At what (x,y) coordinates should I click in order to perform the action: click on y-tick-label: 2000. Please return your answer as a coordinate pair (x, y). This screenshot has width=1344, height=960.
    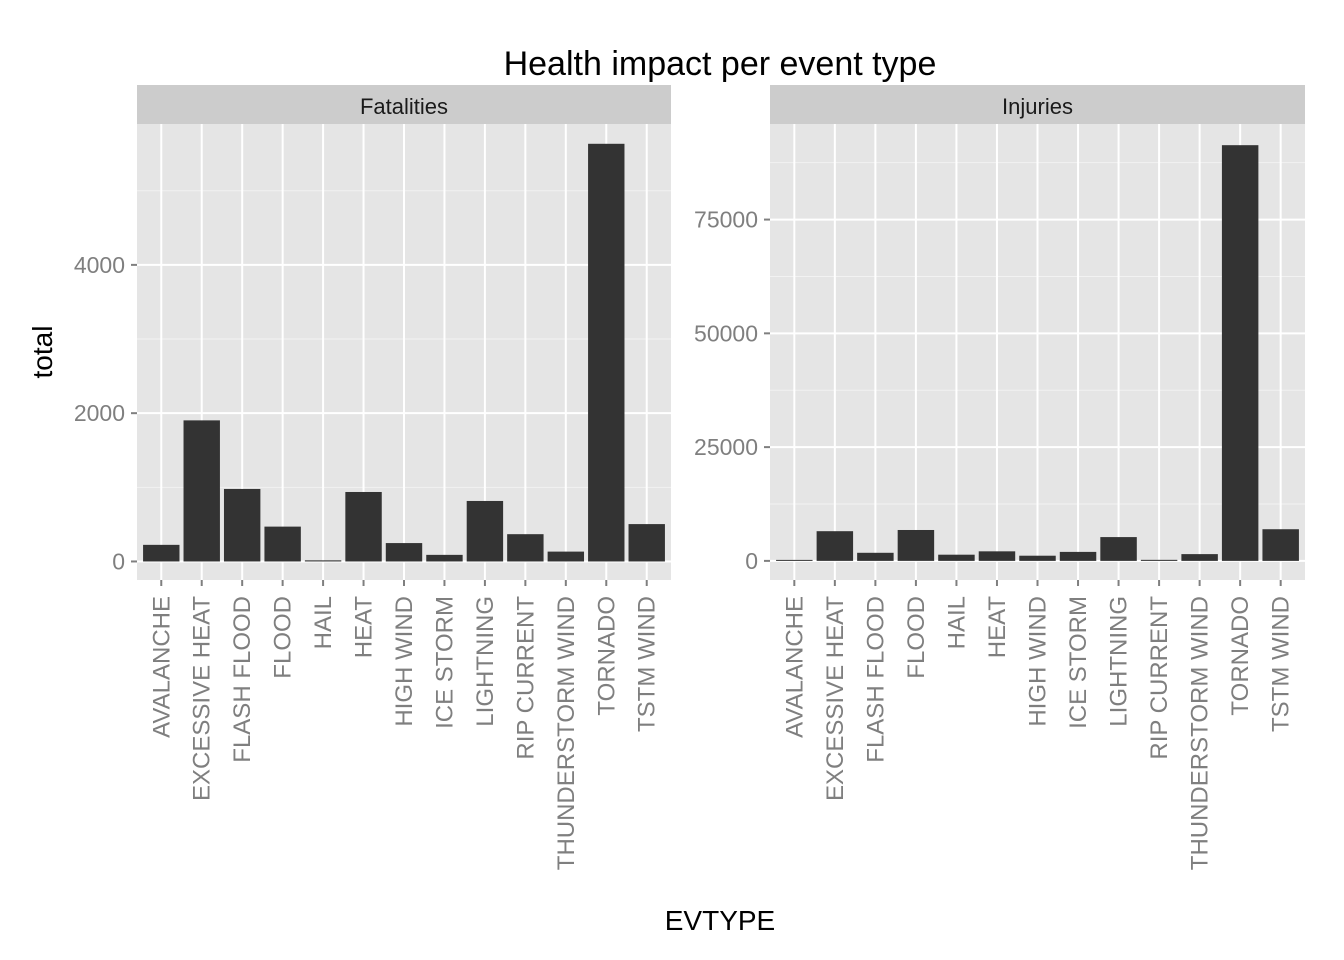
    Looking at the image, I should click on (99, 413).